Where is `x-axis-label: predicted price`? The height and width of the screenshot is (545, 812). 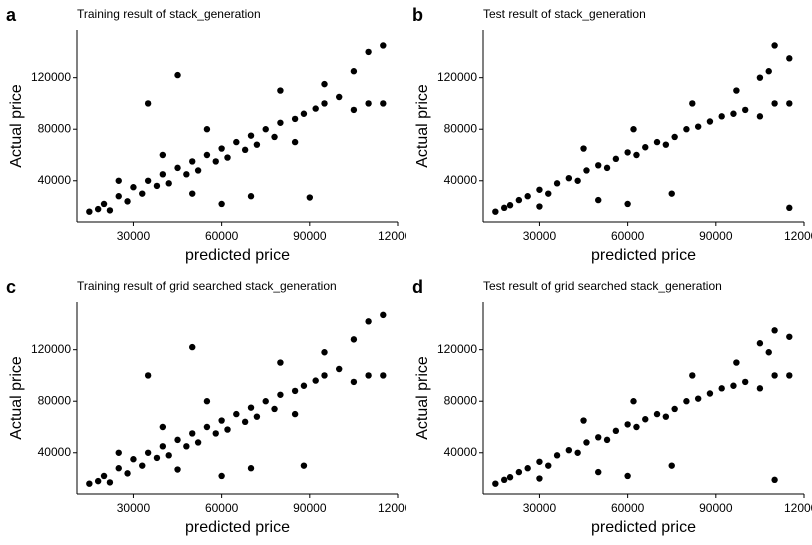 x-axis-label: predicted price is located at coordinates (643, 255).